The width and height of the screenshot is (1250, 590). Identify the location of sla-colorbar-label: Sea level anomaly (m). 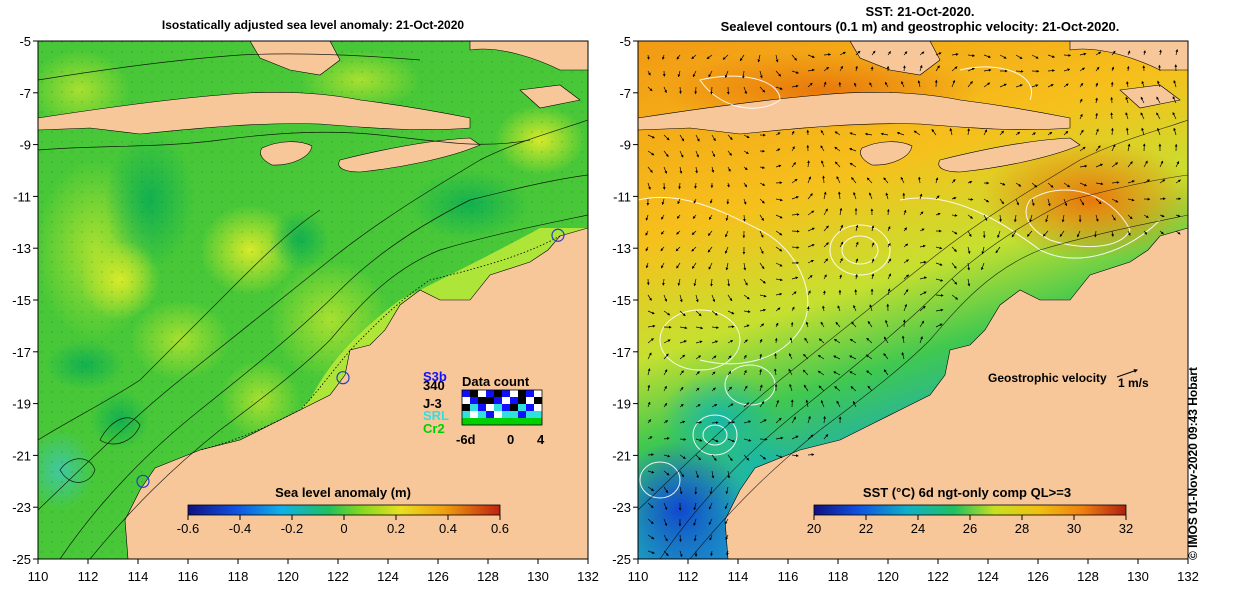
(343, 492).